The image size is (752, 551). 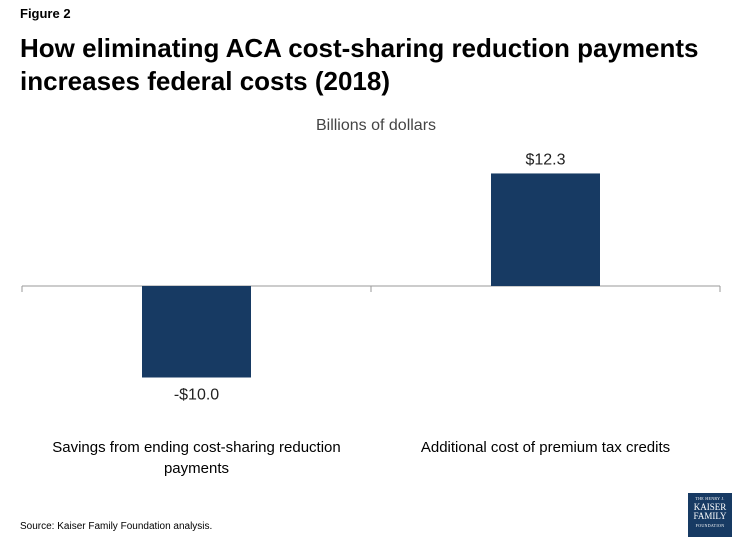 I want to click on logo-line-4: FOUNDATION, so click(x=710, y=525).